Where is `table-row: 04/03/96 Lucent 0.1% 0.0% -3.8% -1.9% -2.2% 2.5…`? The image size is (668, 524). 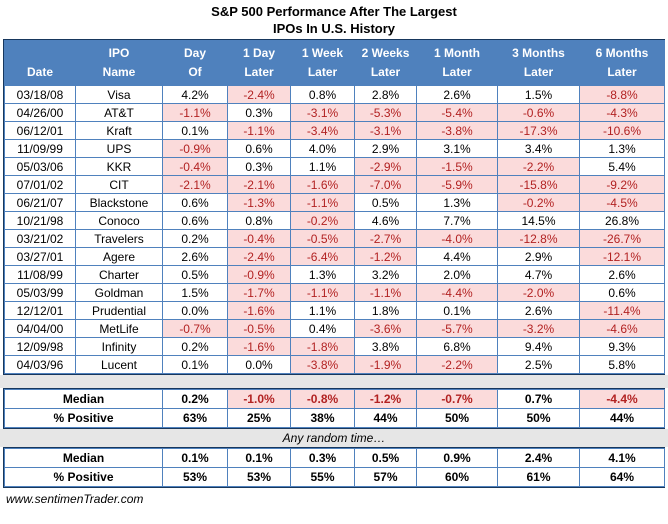 table-row: 04/03/96 Lucent 0.1% 0.0% -3.8% -1.9% -2.2% 2.5… is located at coordinates (334, 364).